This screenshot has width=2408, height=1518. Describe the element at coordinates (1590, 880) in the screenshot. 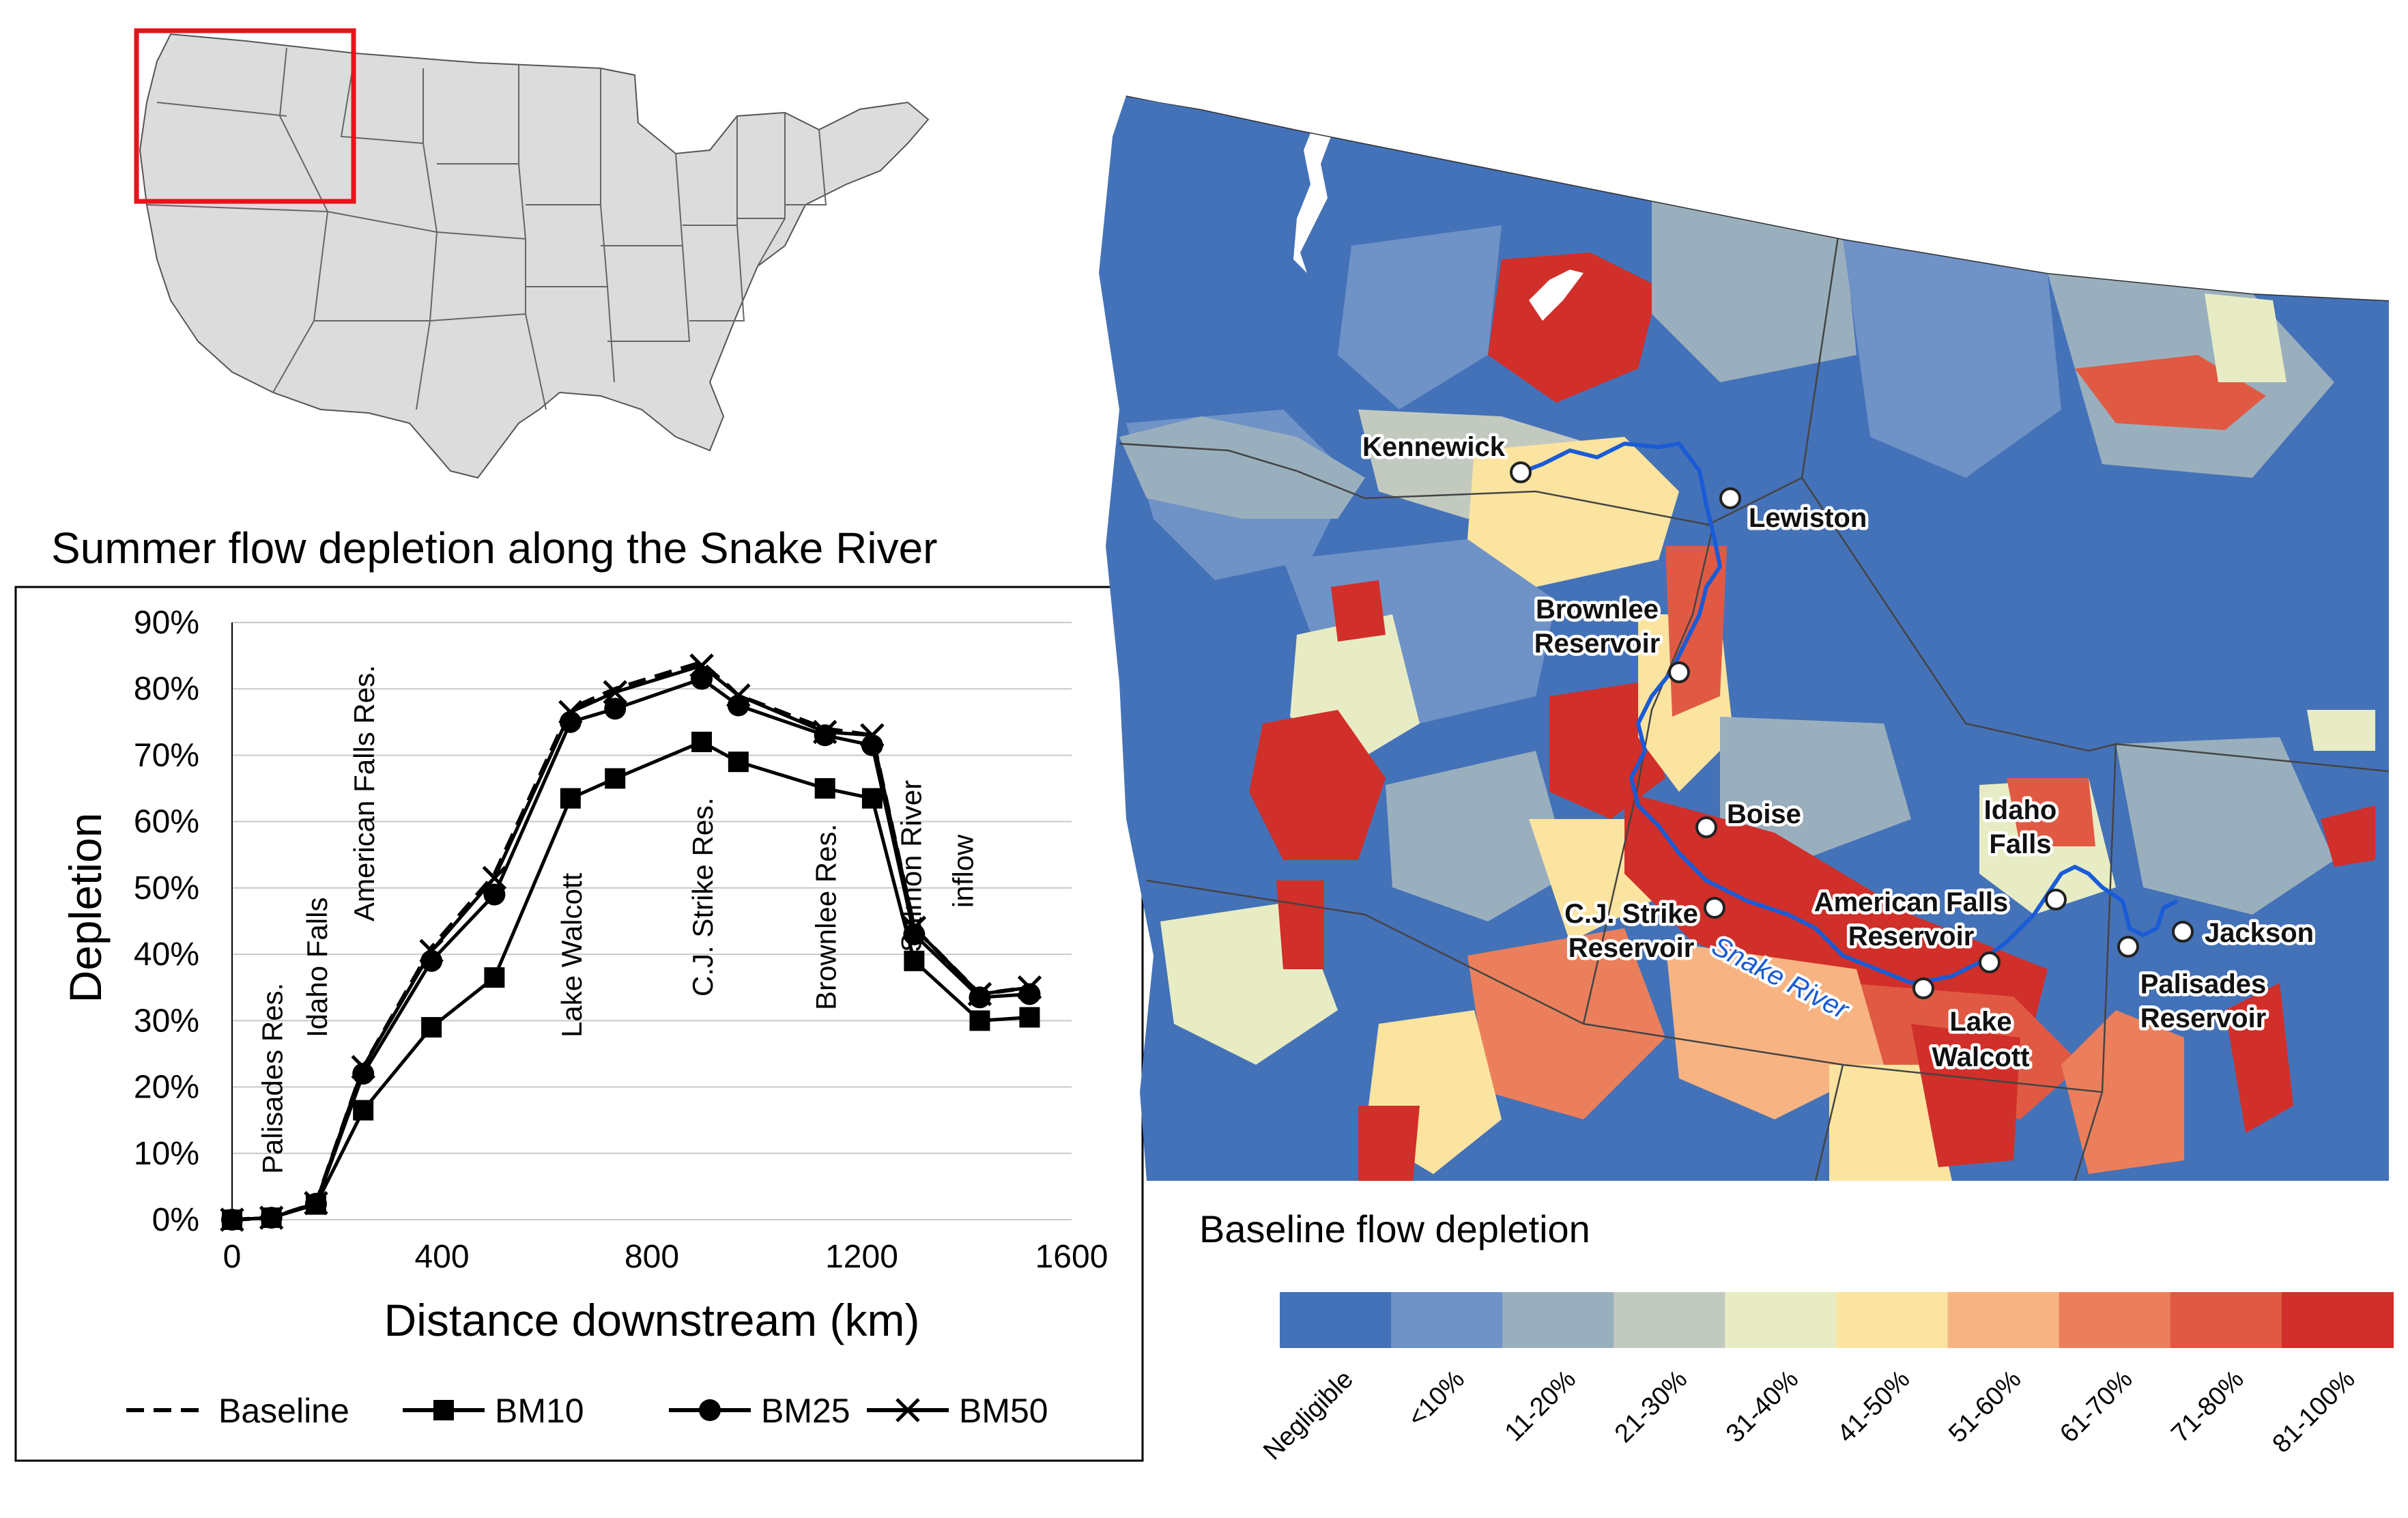

I see `patch-41-50-west-idaho` at that location.